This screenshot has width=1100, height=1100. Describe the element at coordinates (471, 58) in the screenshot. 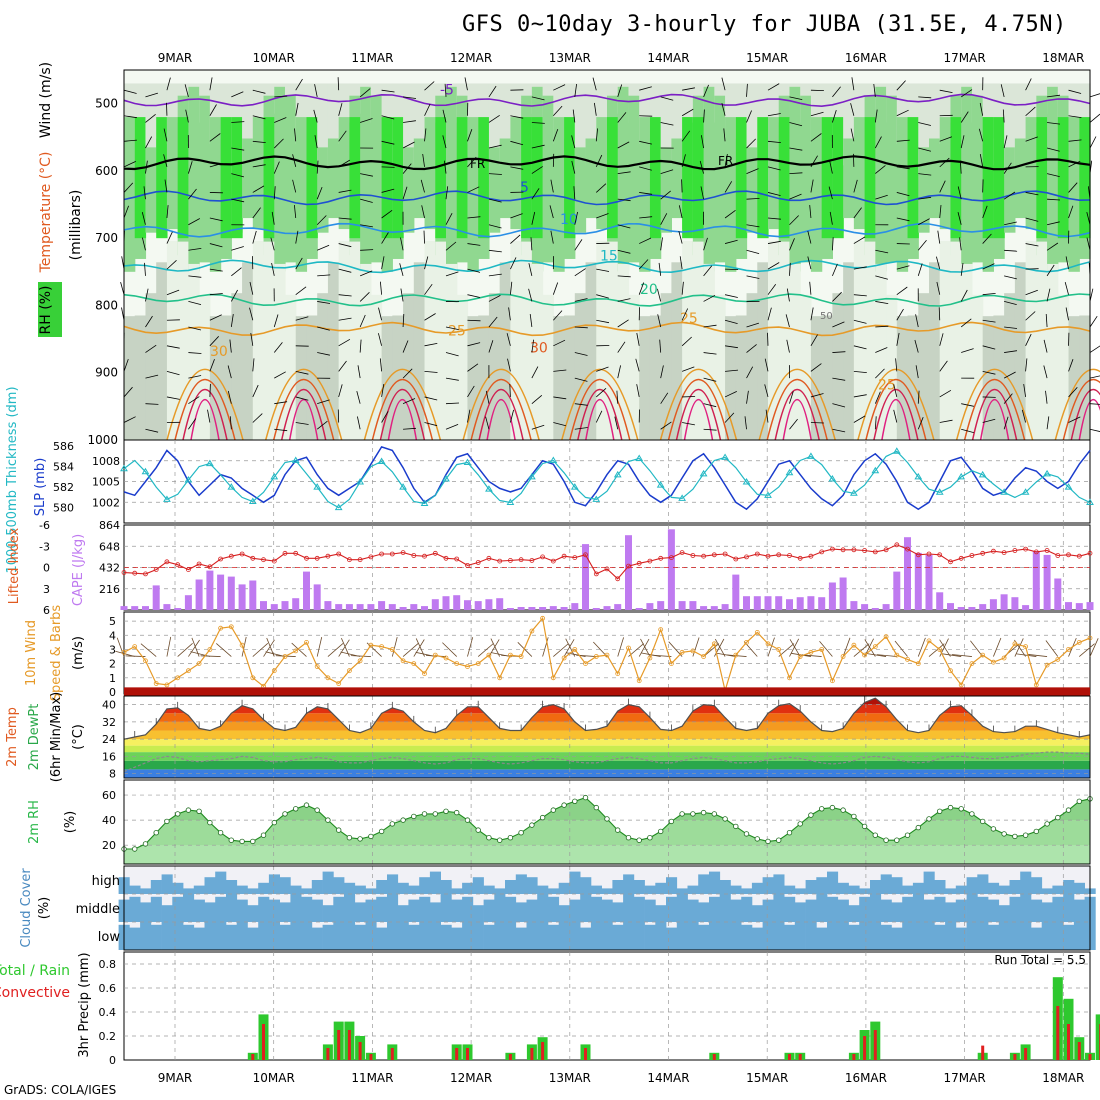

I see `date-label-top: 12MAR` at that location.